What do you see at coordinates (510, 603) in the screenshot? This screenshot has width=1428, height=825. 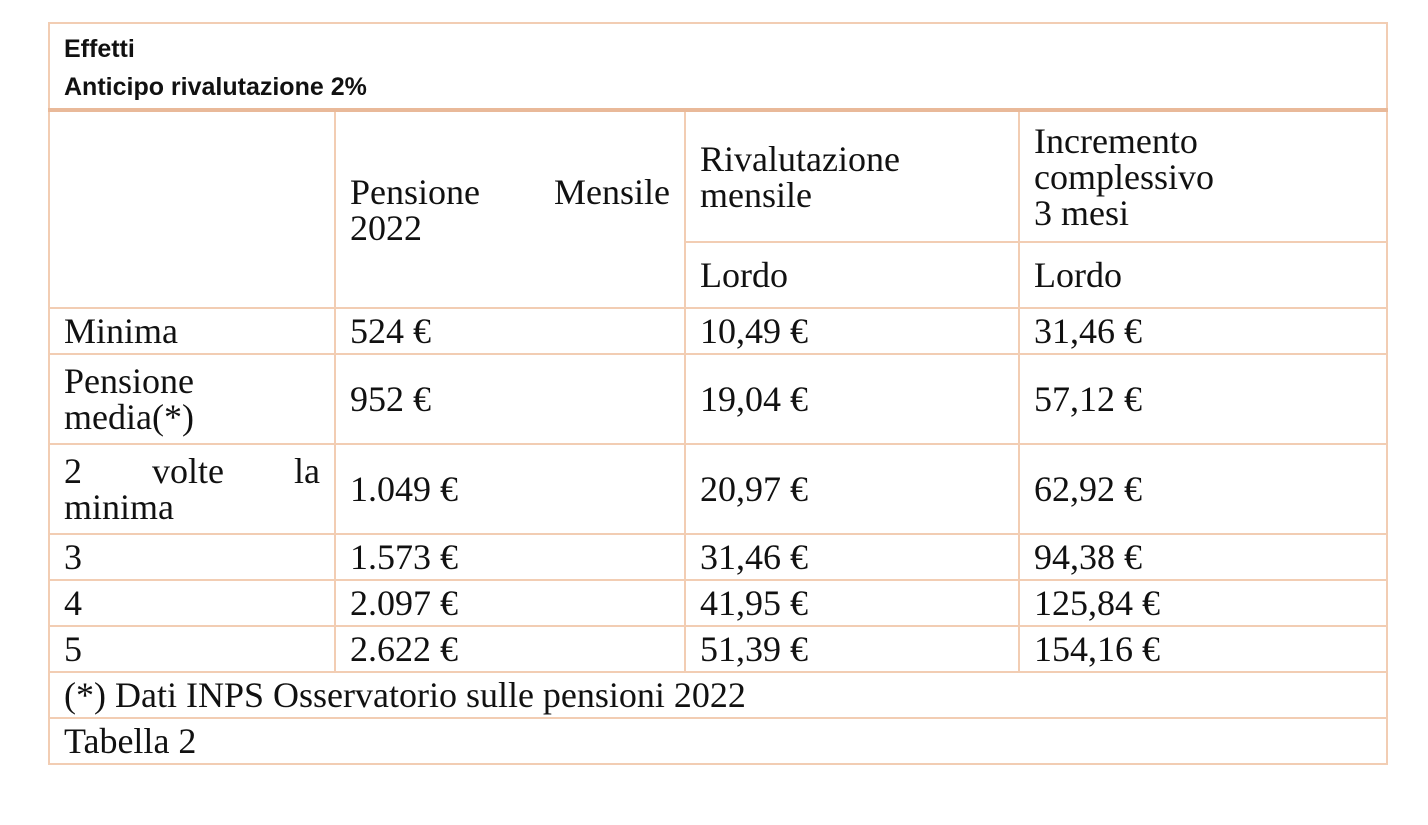 I see `cell-pensione: 2.097 €` at bounding box center [510, 603].